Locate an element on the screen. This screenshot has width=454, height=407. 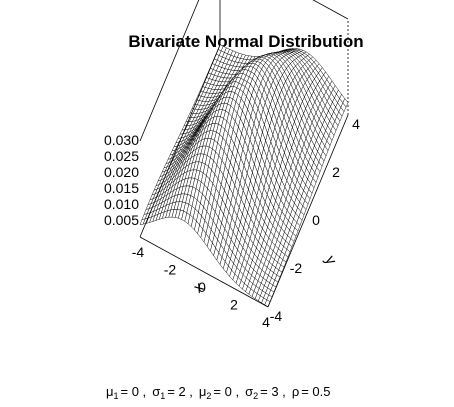
box-edge-left-base is located at coordinates (180, 141).